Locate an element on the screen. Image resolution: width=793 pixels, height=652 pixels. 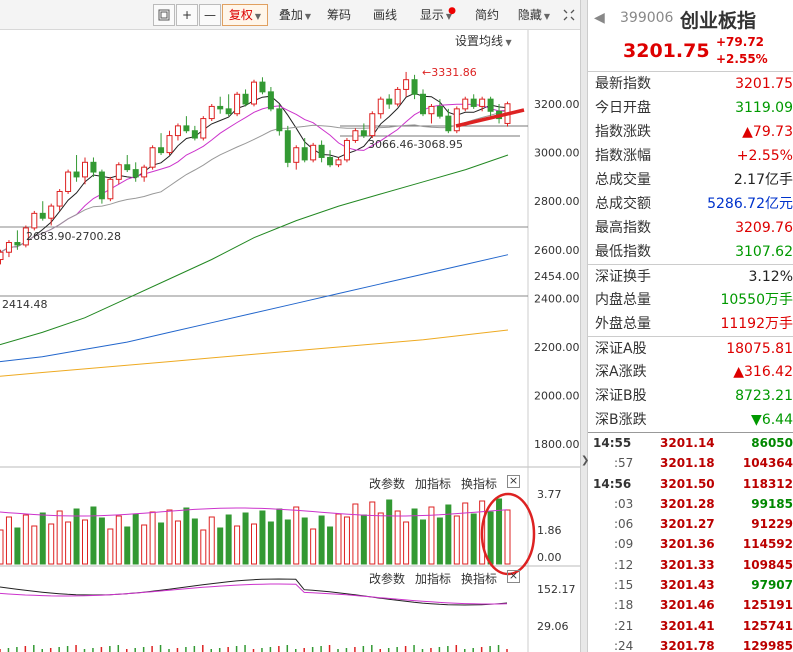
tick-time: :09 is located at coordinates (624, 544).